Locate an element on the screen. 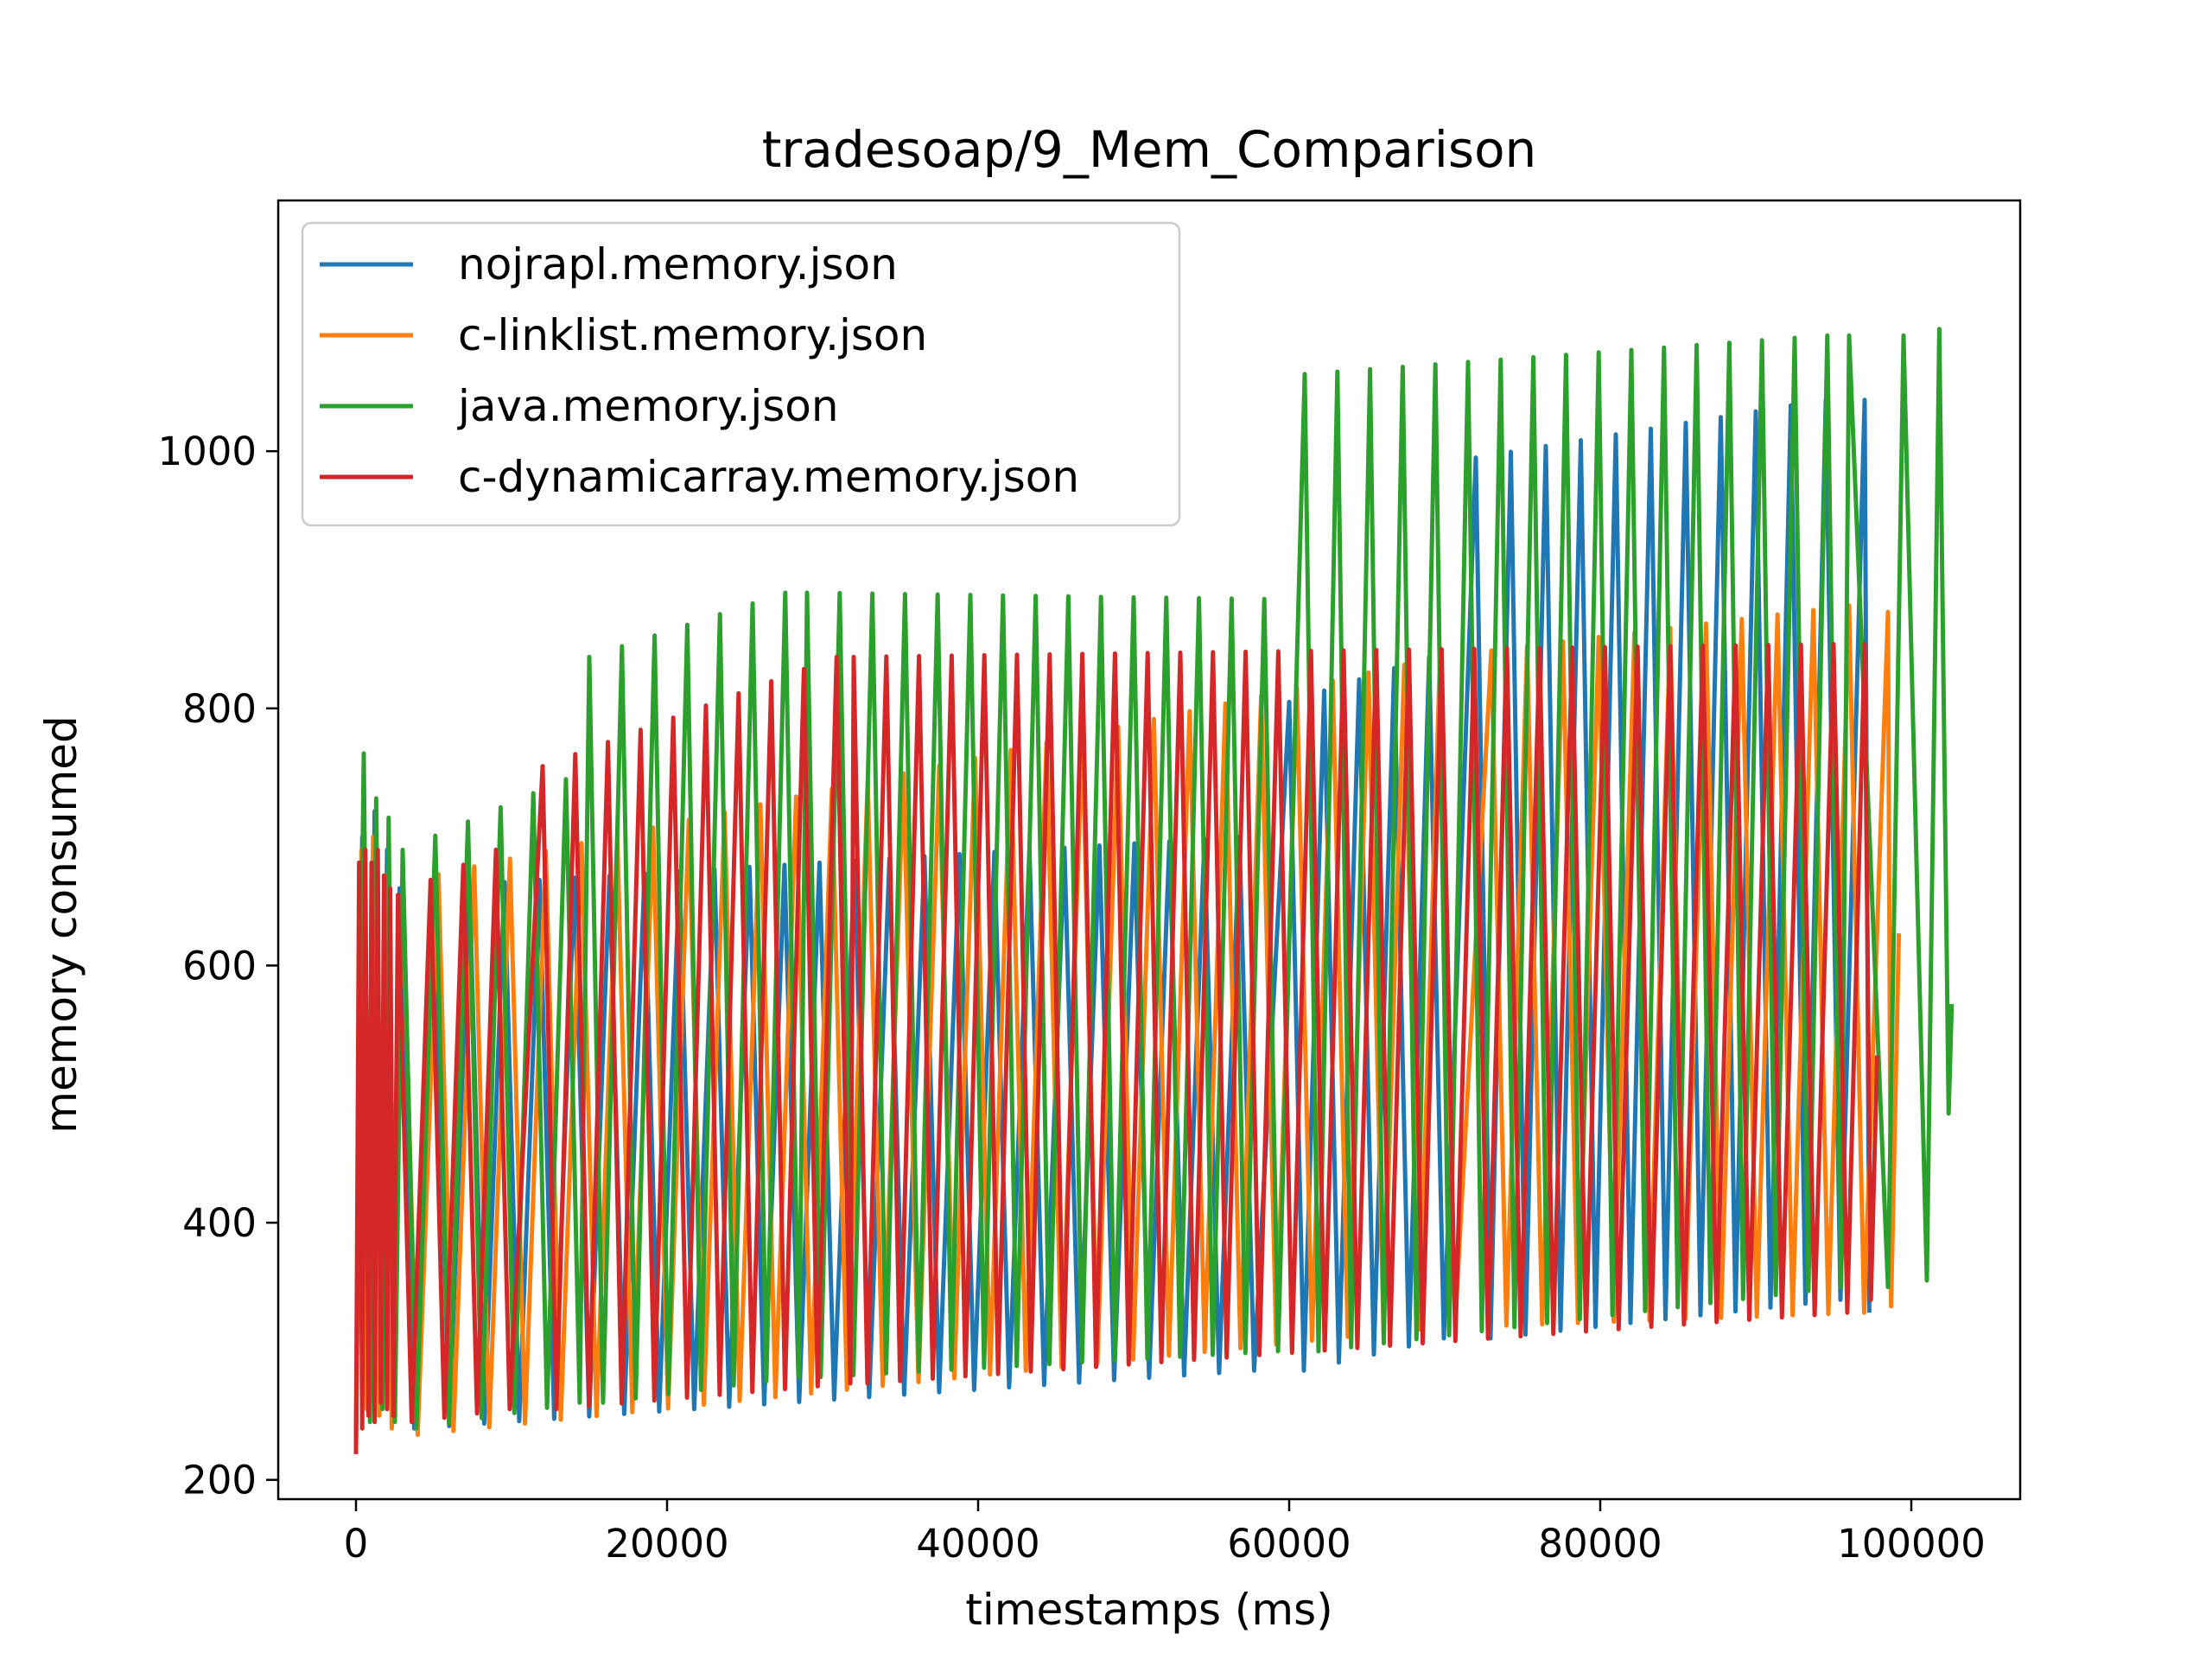 The image size is (2212, 1659). x-axis-label: timestamps (ms) is located at coordinates (1148, 1610).